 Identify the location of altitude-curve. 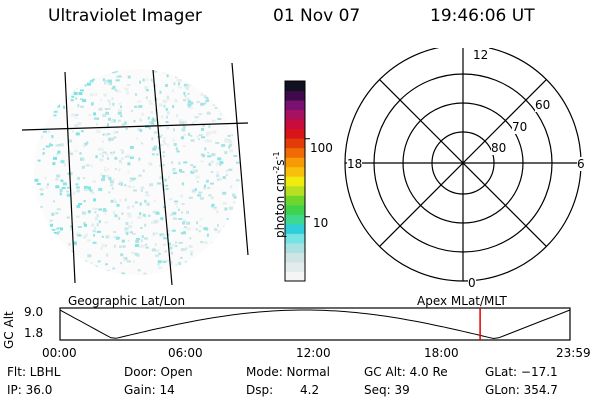
(315, 324).